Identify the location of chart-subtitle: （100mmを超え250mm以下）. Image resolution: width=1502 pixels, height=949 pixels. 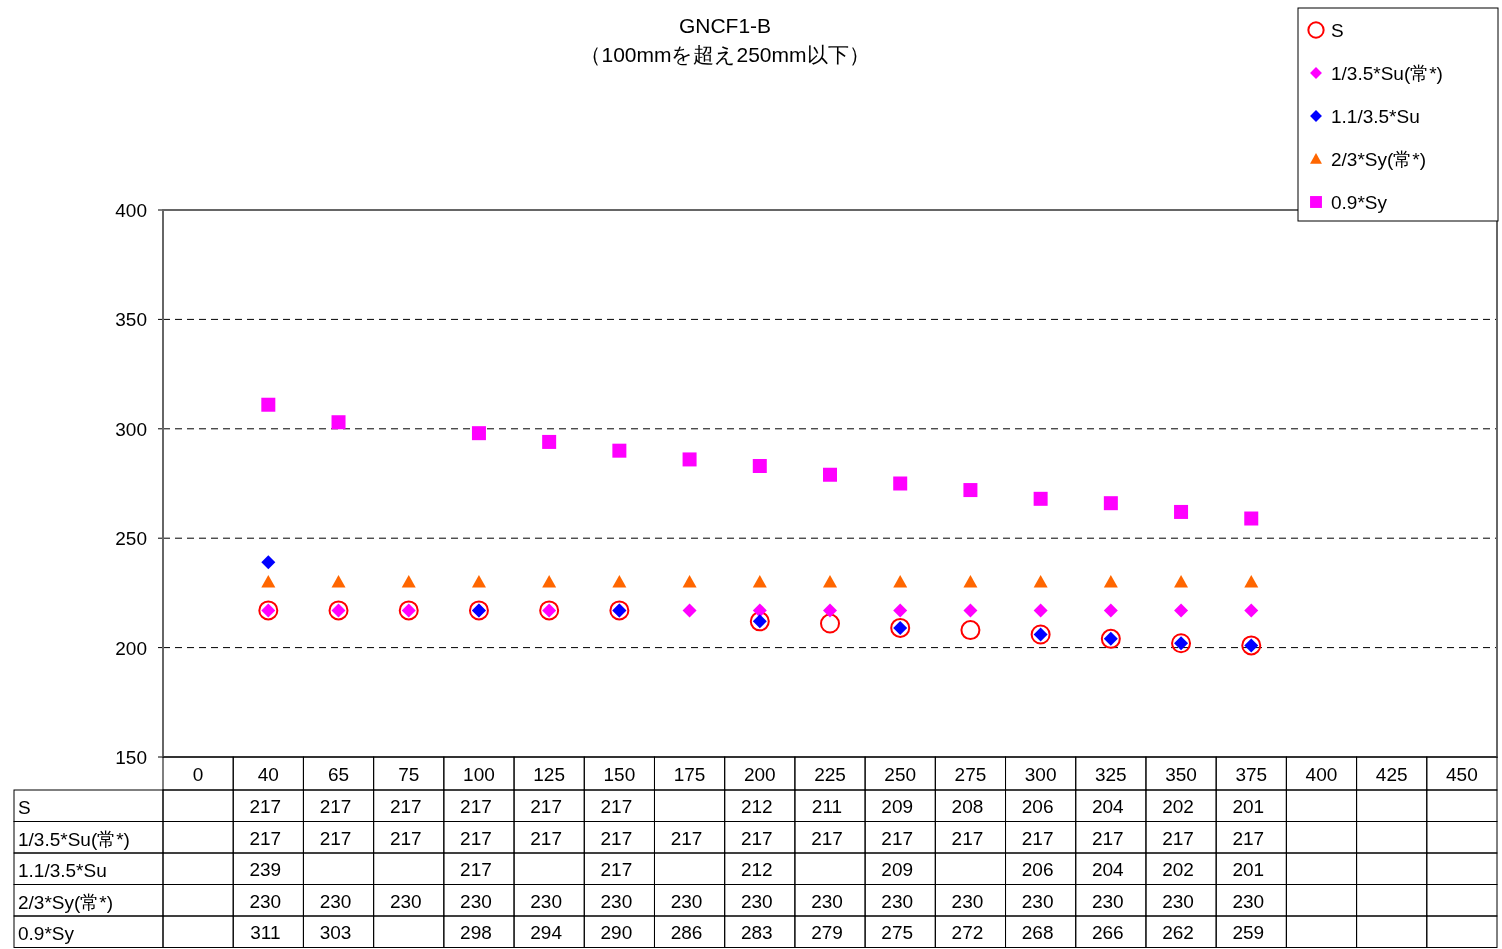
(725, 54).